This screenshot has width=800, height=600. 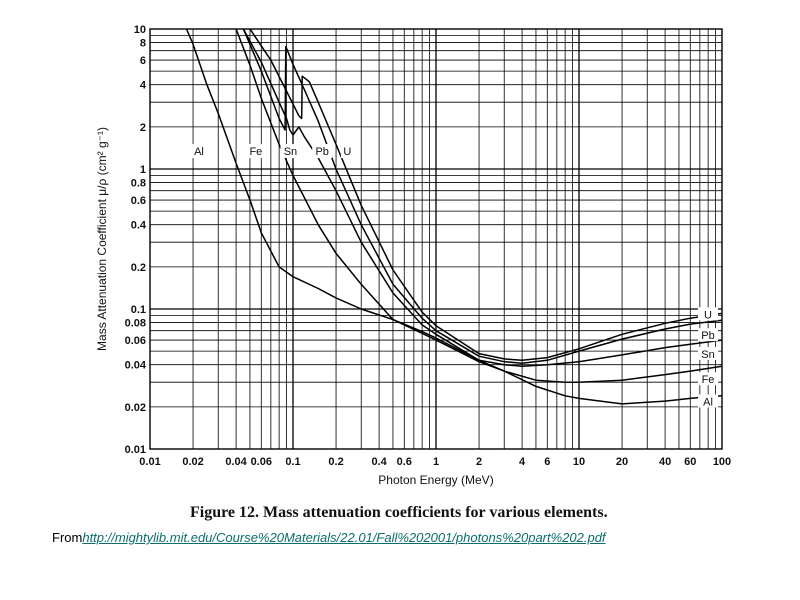 What do you see at coordinates (261, 462) in the screenshot?
I see `x-tick-label: 0.06` at bounding box center [261, 462].